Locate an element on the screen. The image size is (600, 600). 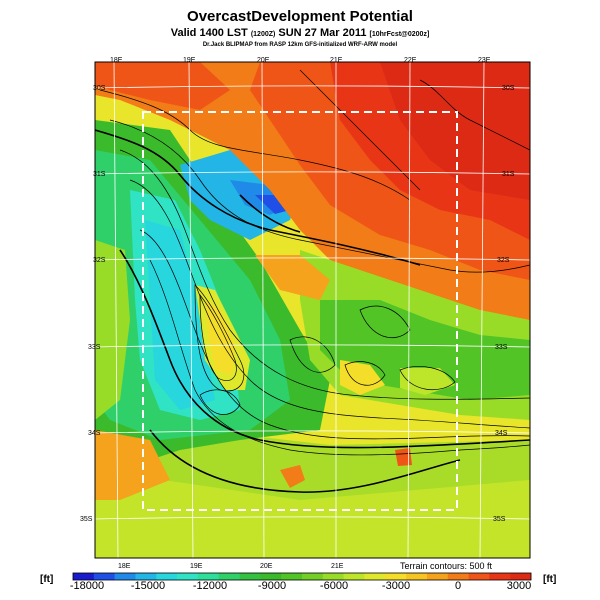
colorbar is located at coordinates (302, 576).